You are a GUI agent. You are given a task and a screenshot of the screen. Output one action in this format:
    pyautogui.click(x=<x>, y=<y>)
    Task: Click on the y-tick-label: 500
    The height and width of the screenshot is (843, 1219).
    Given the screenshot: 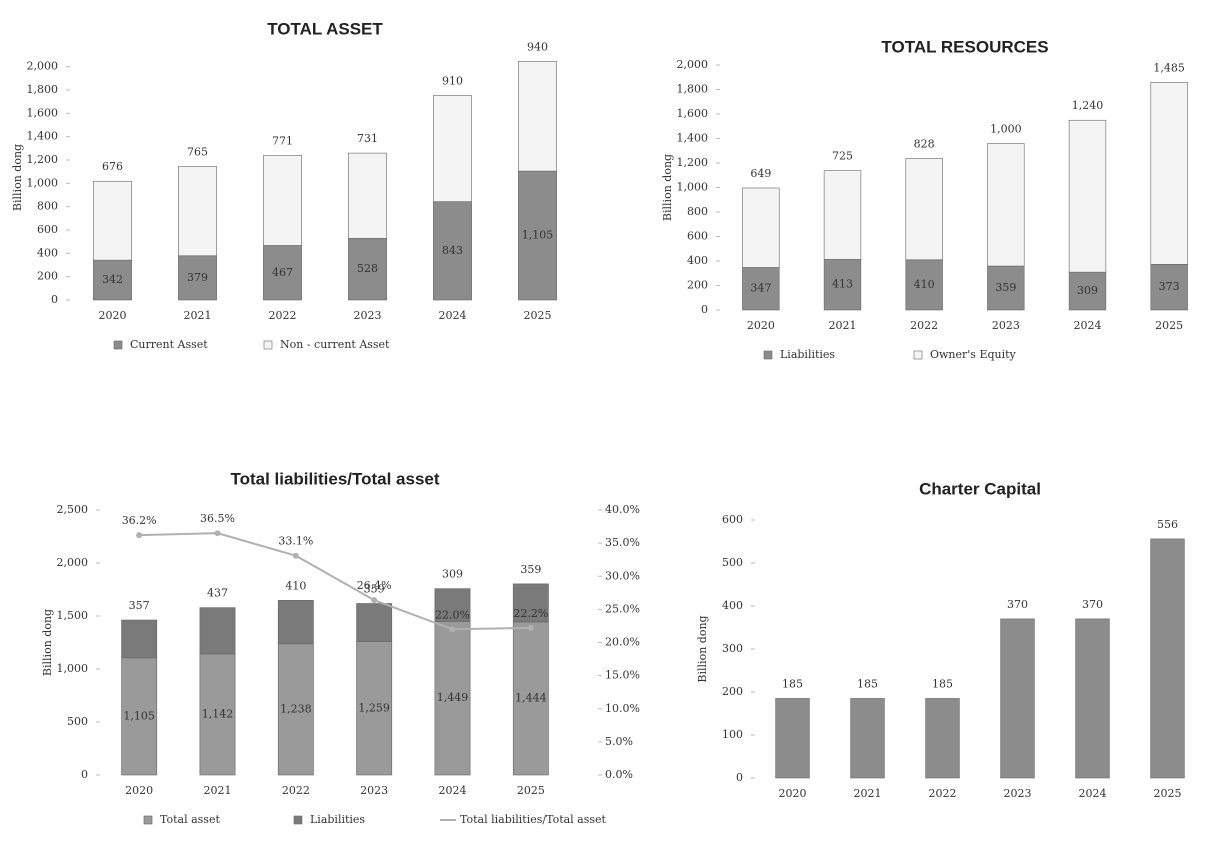 What is the action you would take?
    pyautogui.click(x=77, y=721)
    